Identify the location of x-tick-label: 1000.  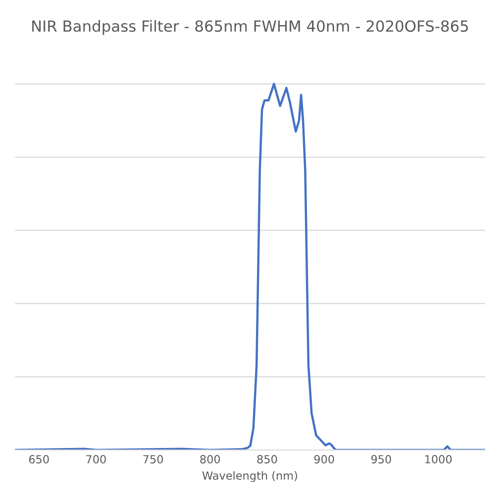
(438, 459).